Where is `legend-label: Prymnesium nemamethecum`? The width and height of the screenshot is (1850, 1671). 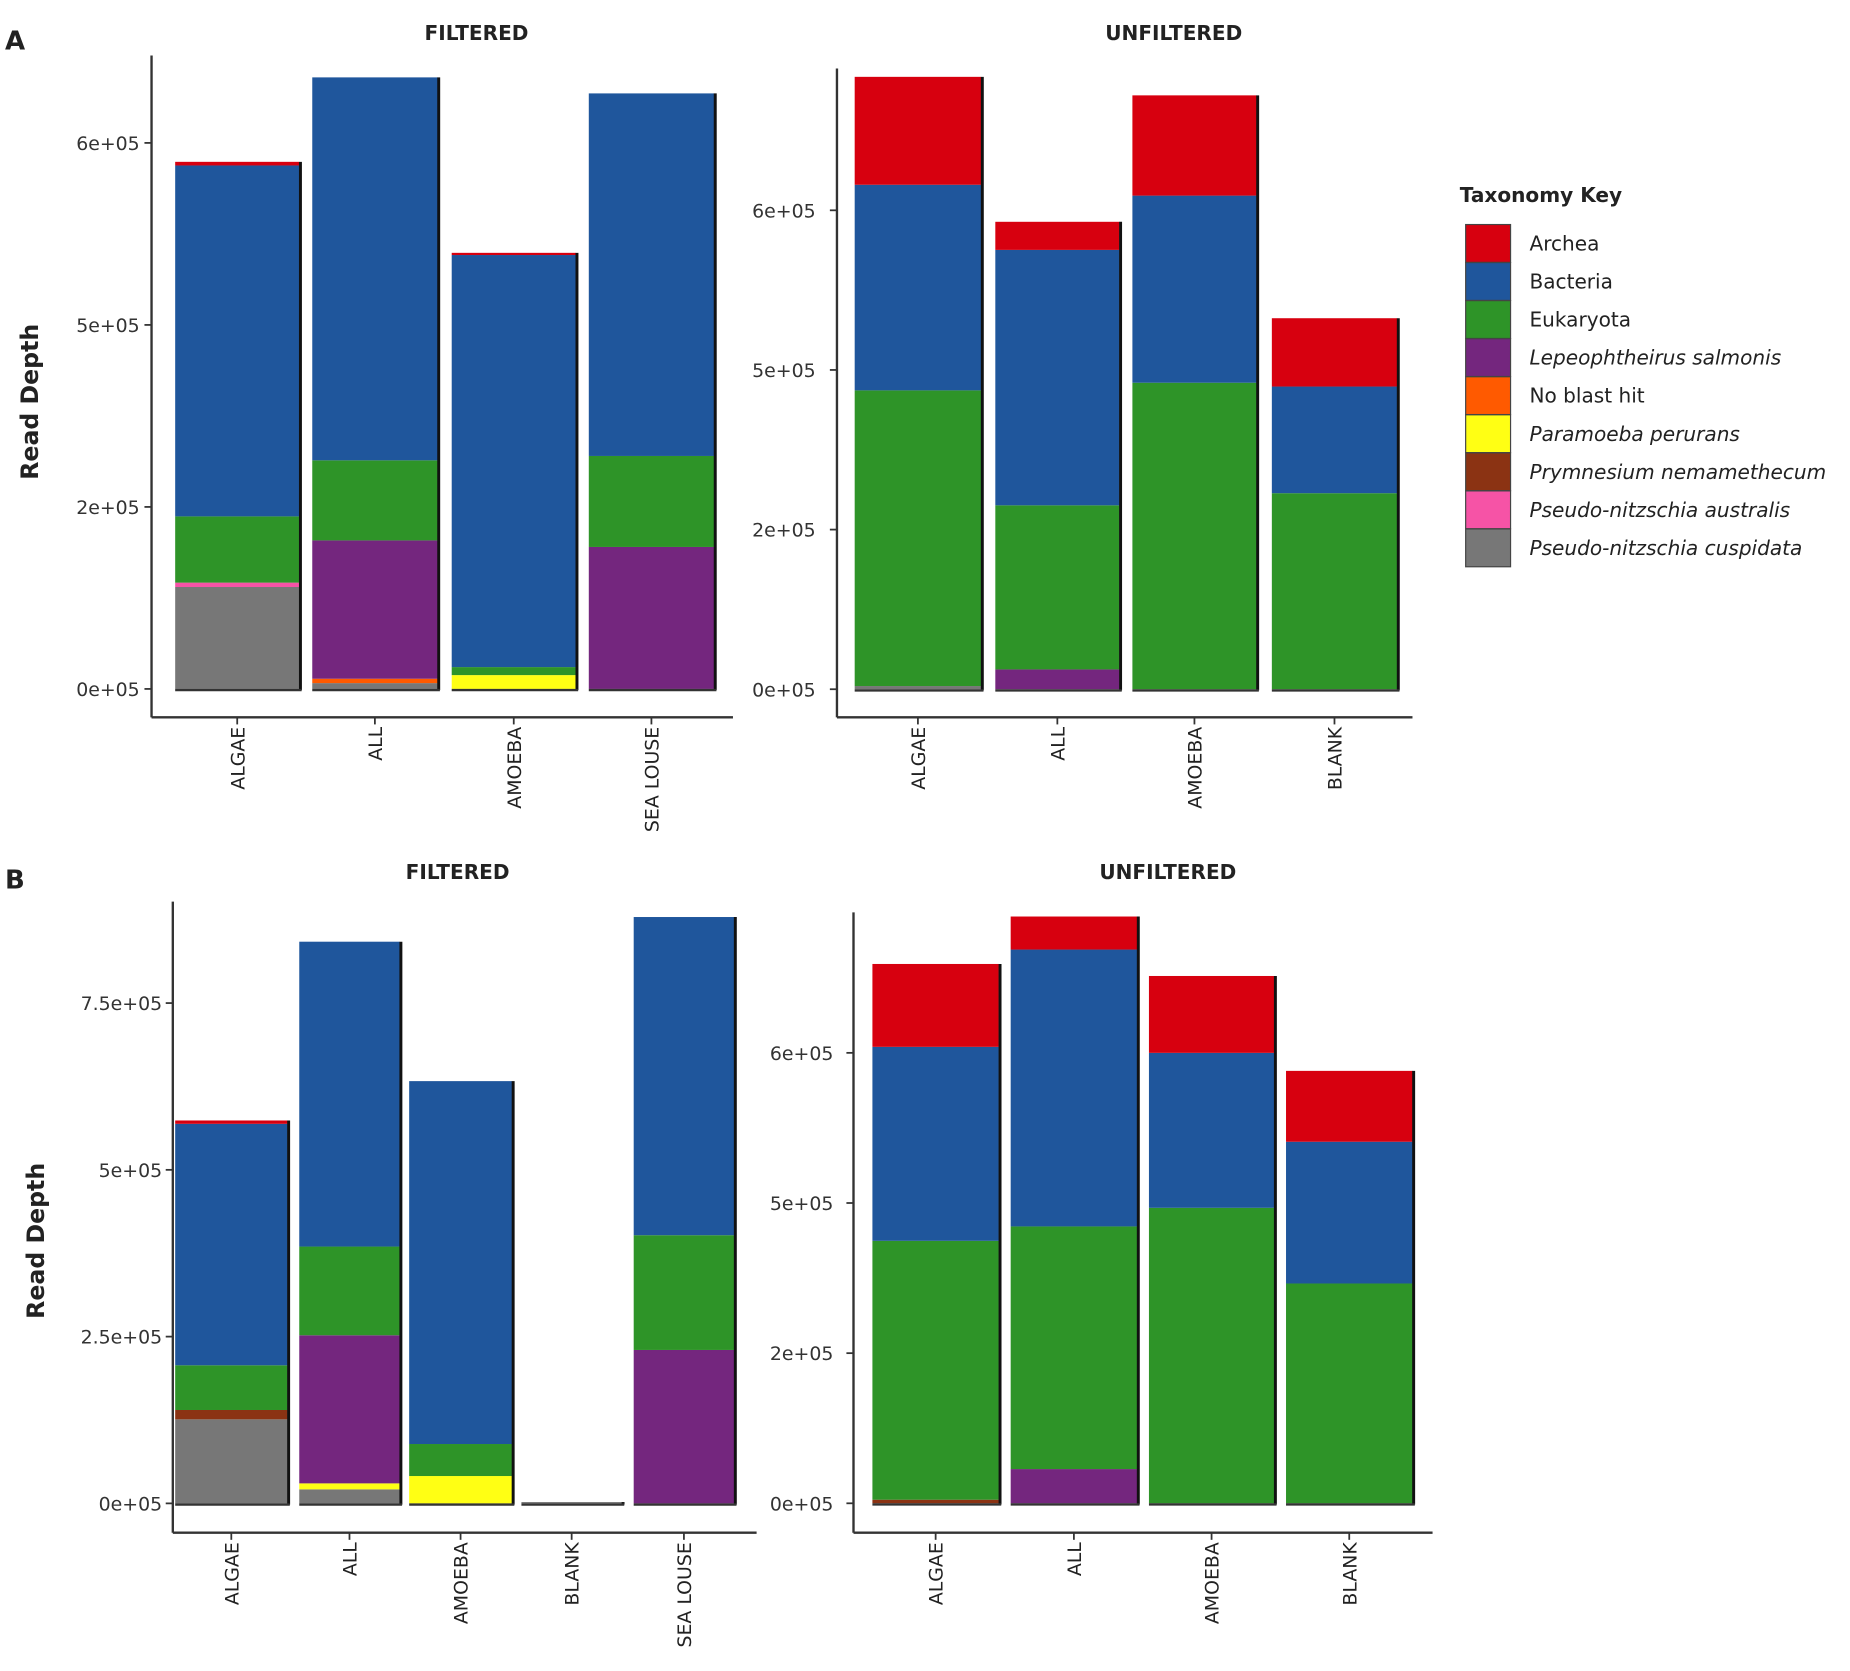
legend-label: Prymnesium nemamethecum is located at coordinates (1677, 472).